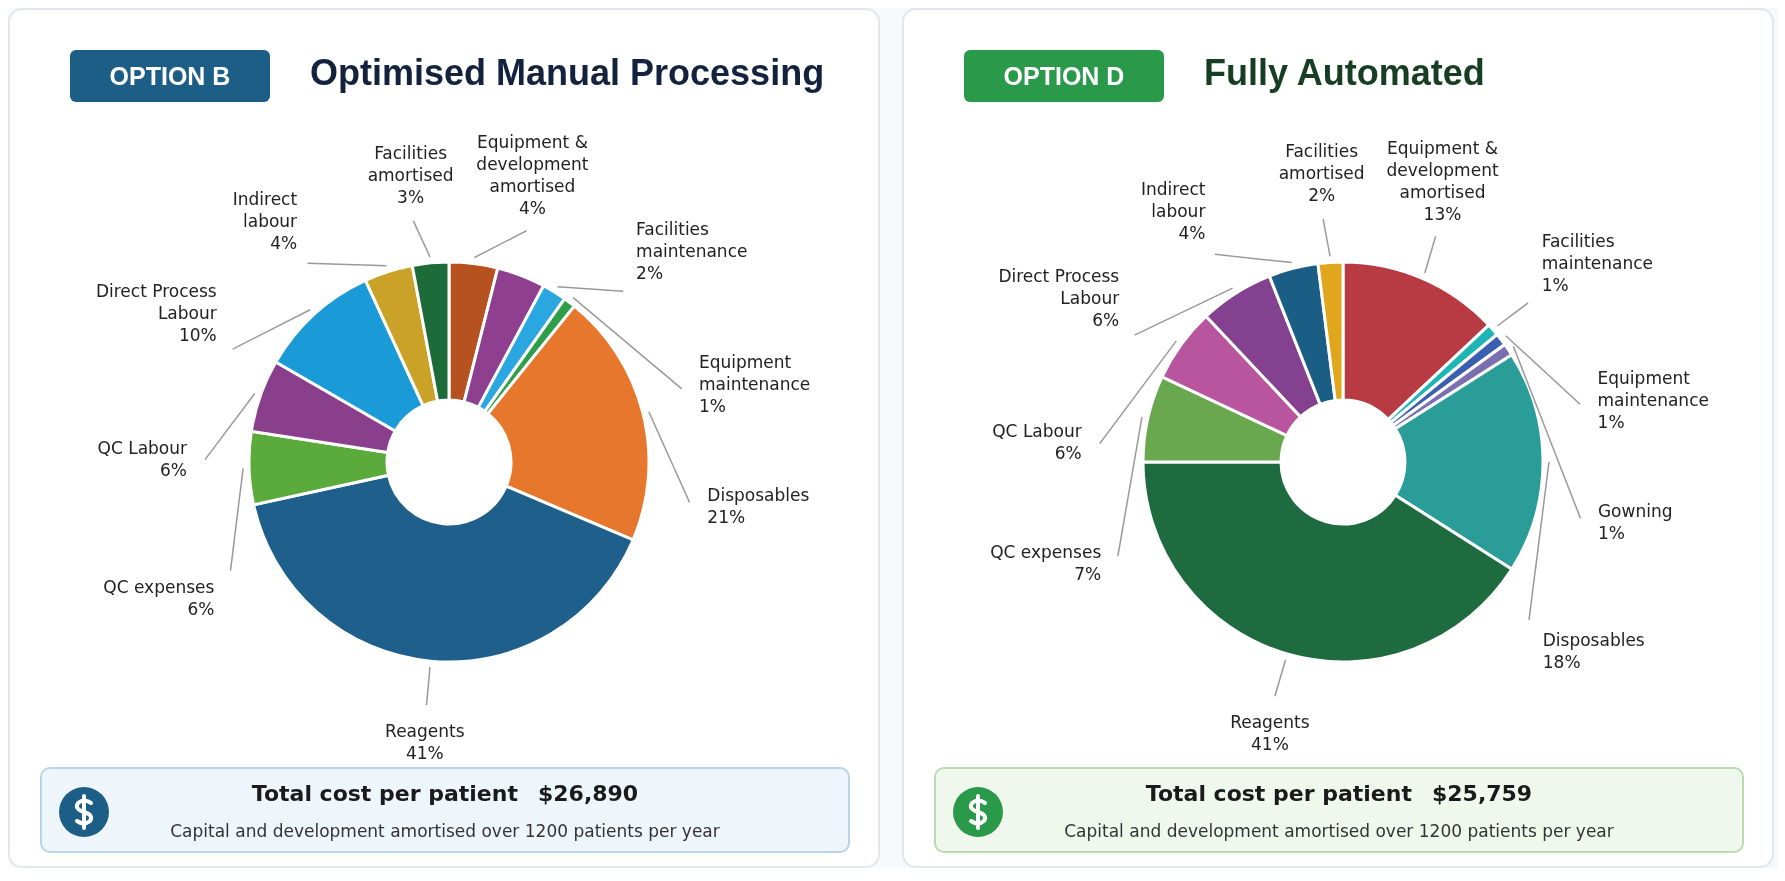 This screenshot has height=881, width=1785. What do you see at coordinates (170, 76) in the screenshot?
I see `chart-subtitle: OPTION B` at bounding box center [170, 76].